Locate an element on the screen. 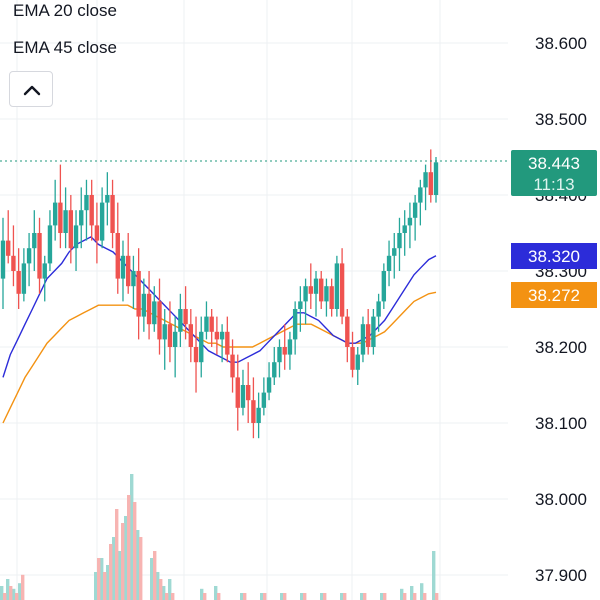 Image resolution: width=600 pixels, height=600 pixels. ema20-price-badge: 38.320 is located at coordinates (554, 256).